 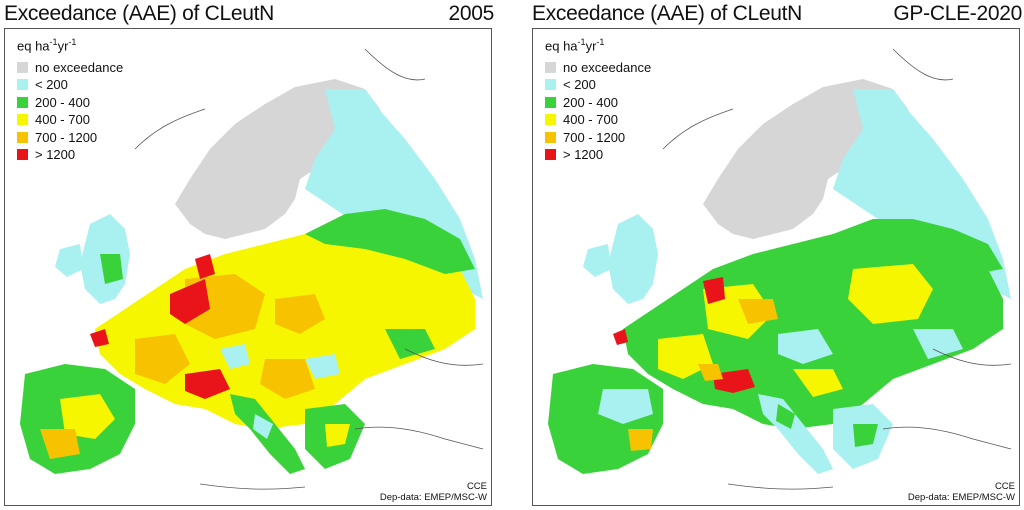 What do you see at coordinates (957, 13) in the screenshot?
I see `scenario-label: GP-CLE-2020` at bounding box center [957, 13].